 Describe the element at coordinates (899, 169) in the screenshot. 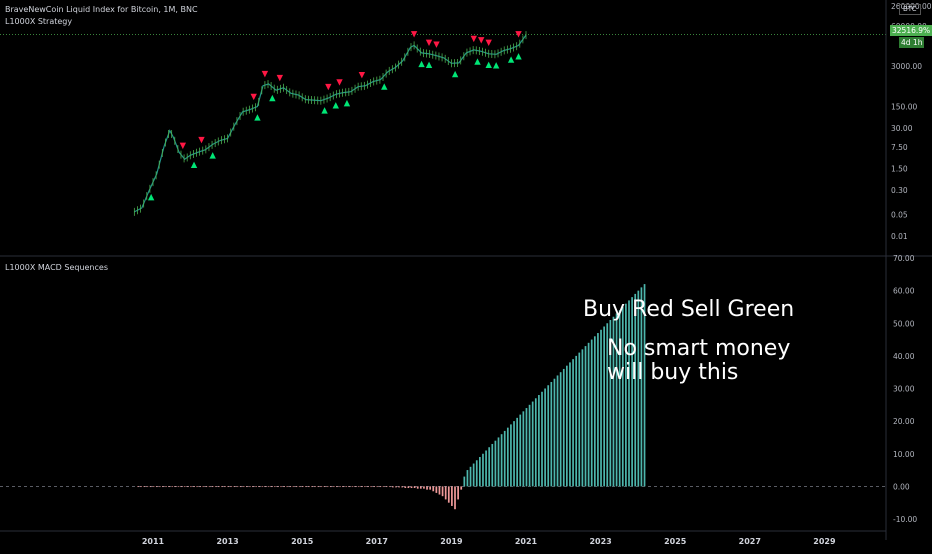

I see `price-tick-label: 1.50` at that location.